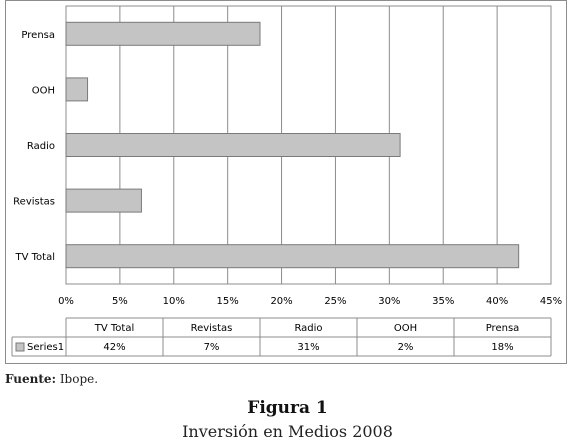  Describe the element at coordinates (45, 347) in the screenshot. I see `series-legend-label: Series1` at that location.